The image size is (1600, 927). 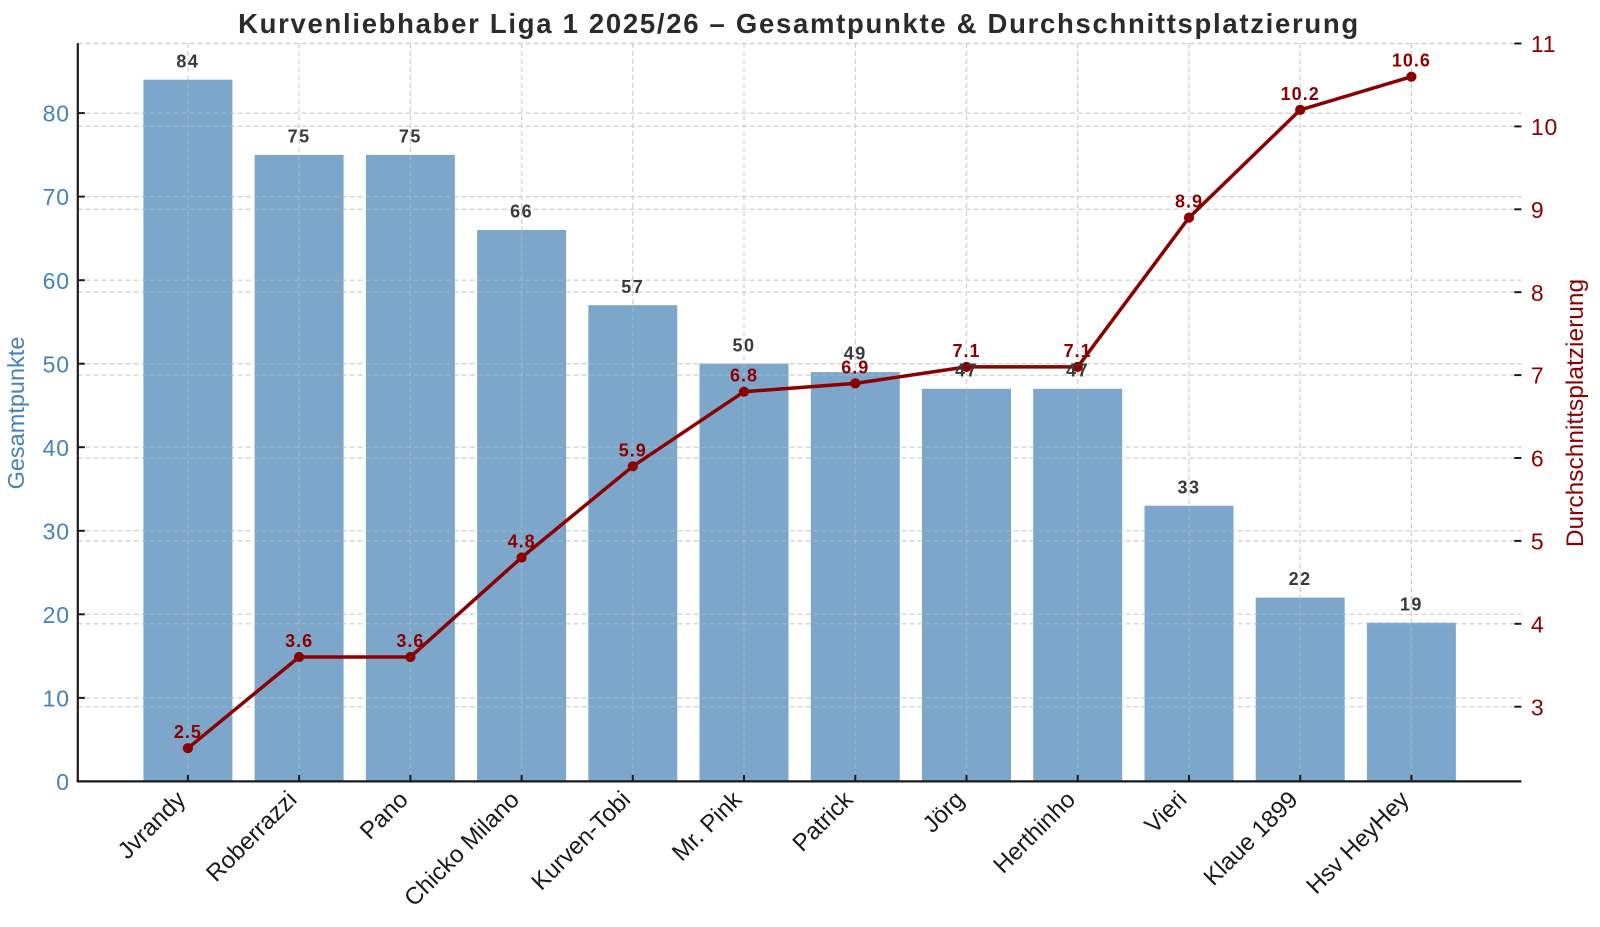 I want to click on svg-text: 6.8, so click(x=744, y=376).